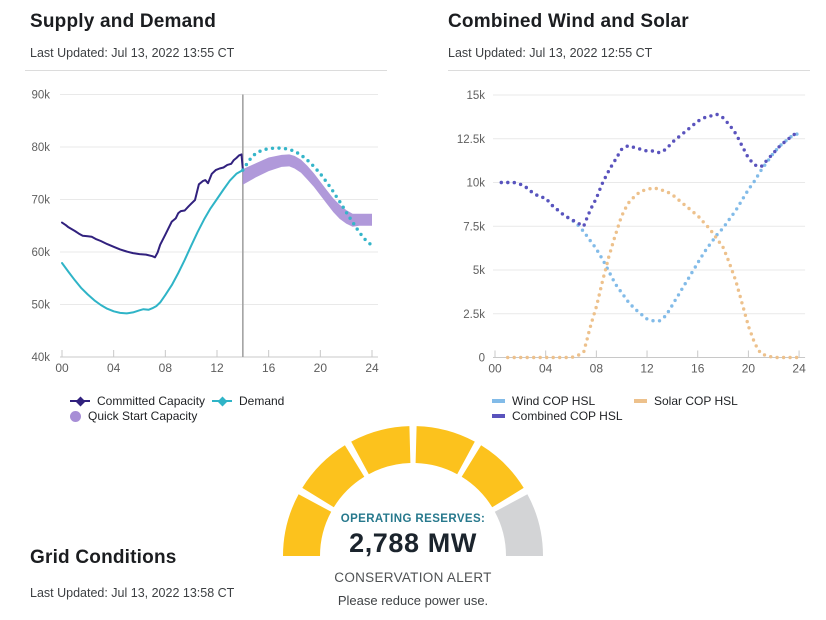 The height and width of the screenshot is (620, 826). I want to click on committed-capacity-marker-icon, so click(80, 401).